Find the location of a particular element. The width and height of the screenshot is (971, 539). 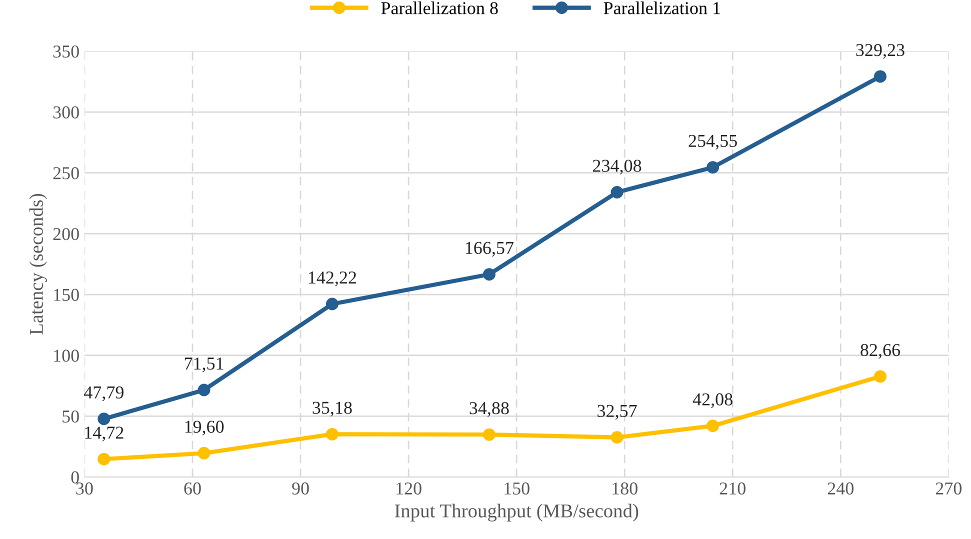

x-tick-label: 120 is located at coordinates (409, 488).